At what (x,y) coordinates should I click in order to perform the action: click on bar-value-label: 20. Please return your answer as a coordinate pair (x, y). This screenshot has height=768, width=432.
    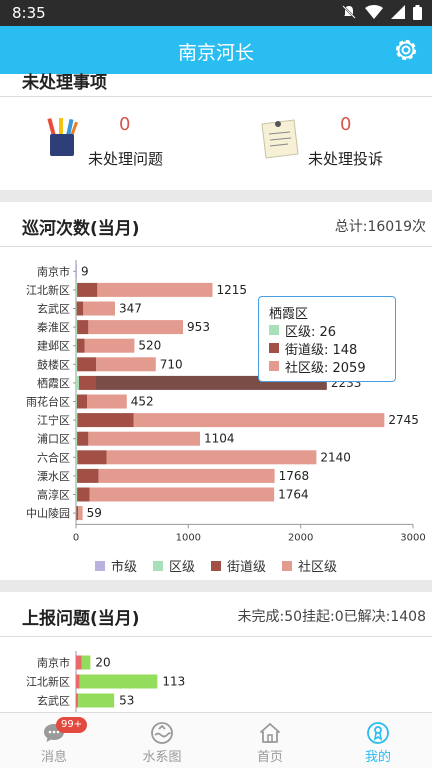
    Looking at the image, I should click on (102, 663).